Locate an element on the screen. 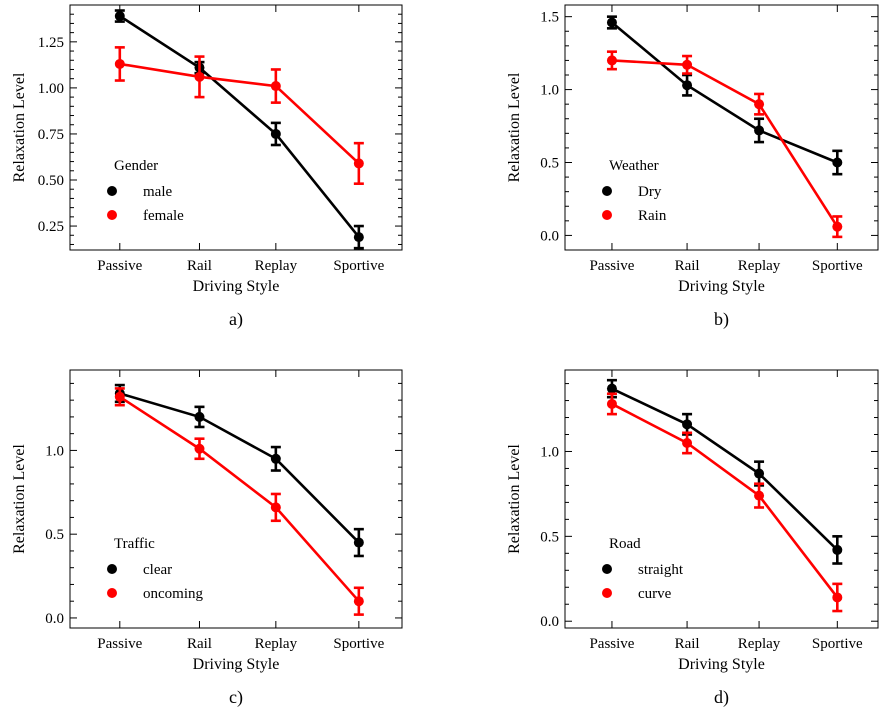 The image size is (892, 713). panel-label: d) is located at coordinates (721, 697).